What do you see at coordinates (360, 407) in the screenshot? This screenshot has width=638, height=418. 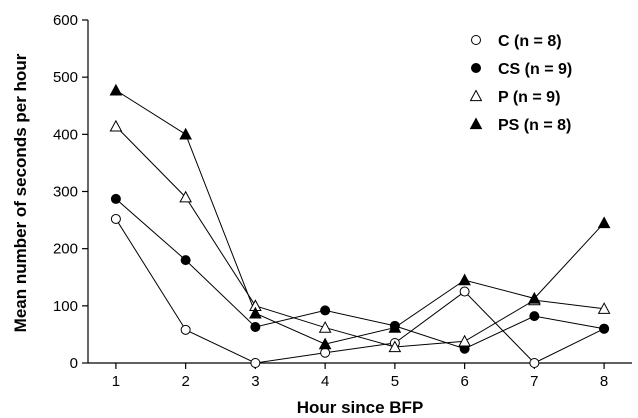 I see `x-axis-title: Hour since BFP` at bounding box center [360, 407].